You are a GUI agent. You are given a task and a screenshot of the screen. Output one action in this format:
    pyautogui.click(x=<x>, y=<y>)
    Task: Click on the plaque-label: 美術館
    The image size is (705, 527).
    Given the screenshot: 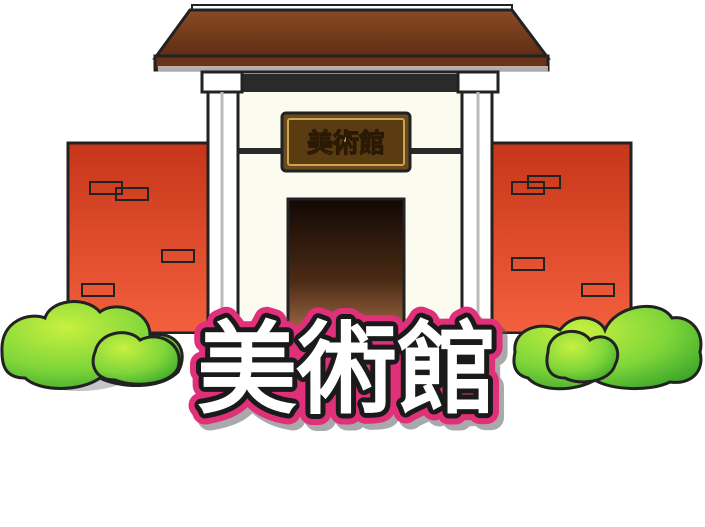 What is the action you would take?
    pyautogui.click(x=346, y=143)
    